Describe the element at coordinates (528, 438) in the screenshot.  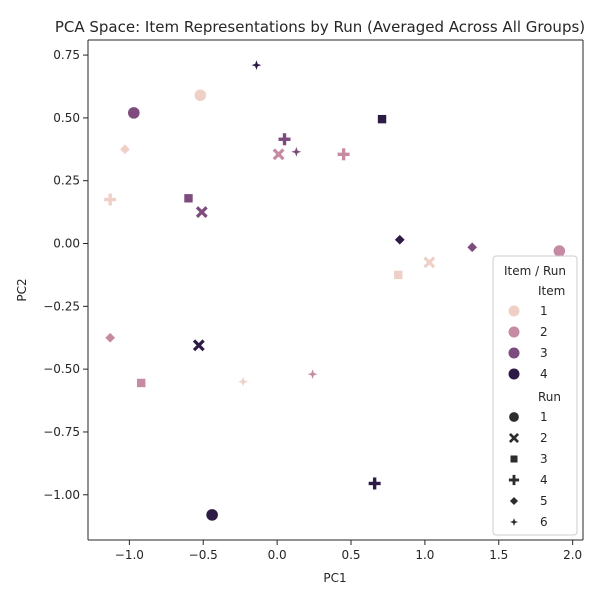
I see `legend-run-2: 2` at that location.